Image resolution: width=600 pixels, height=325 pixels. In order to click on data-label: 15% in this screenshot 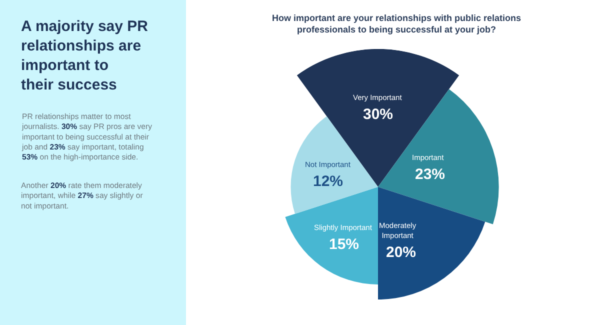, I will do `click(344, 244)`.